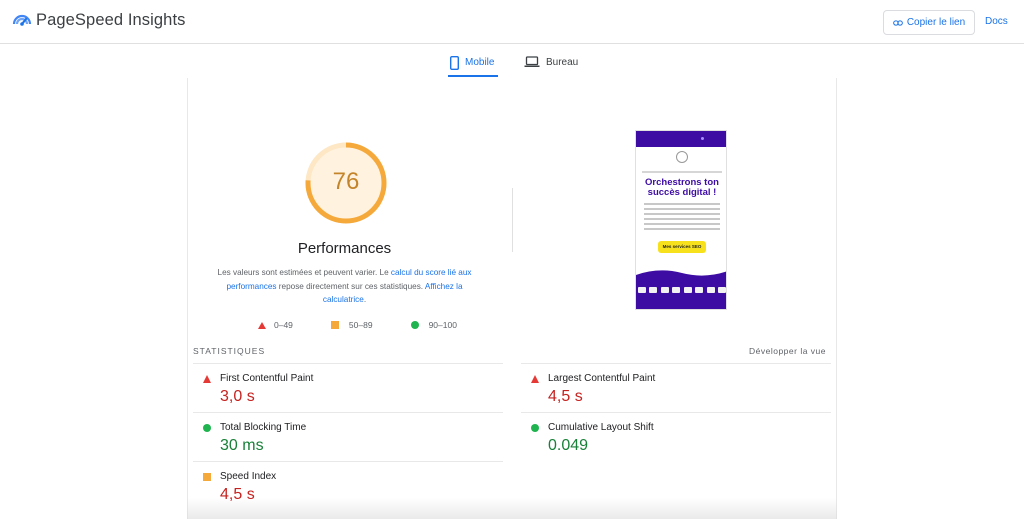 The image size is (1024, 519). What do you see at coordinates (22, 20) in the screenshot?
I see `pagespeed-logo-icon` at bounding box center [22, 20].